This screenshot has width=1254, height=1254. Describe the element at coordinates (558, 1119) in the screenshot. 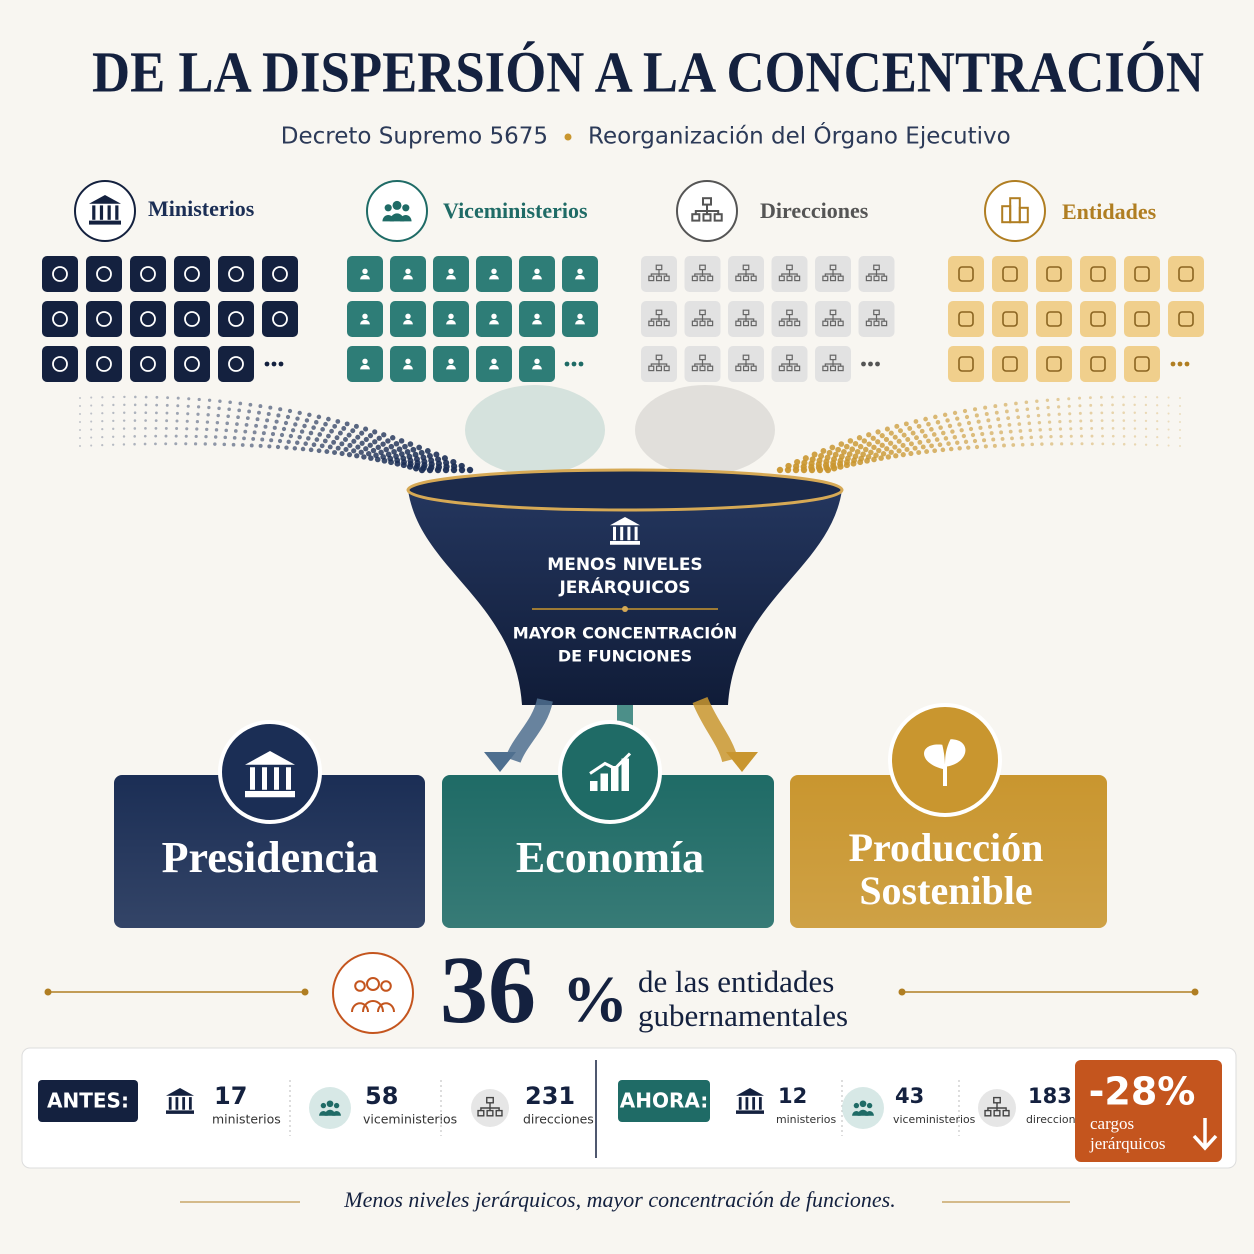

I see `count-label: direcciones` at that location.